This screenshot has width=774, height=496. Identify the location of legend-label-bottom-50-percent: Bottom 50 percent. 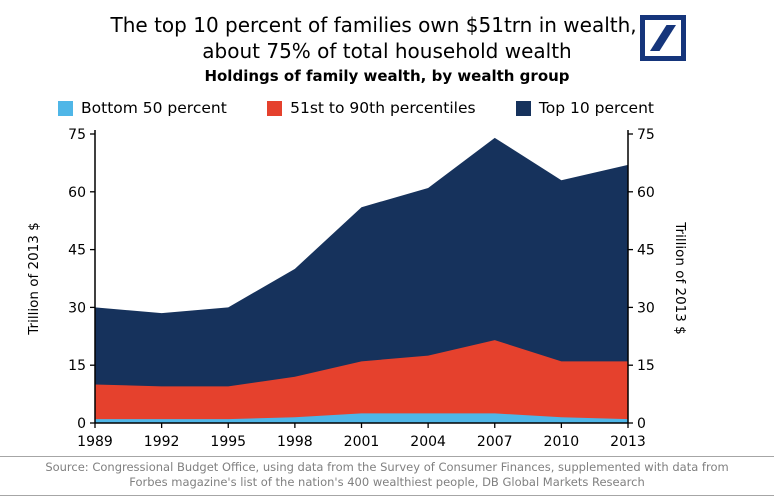
(154, 108).